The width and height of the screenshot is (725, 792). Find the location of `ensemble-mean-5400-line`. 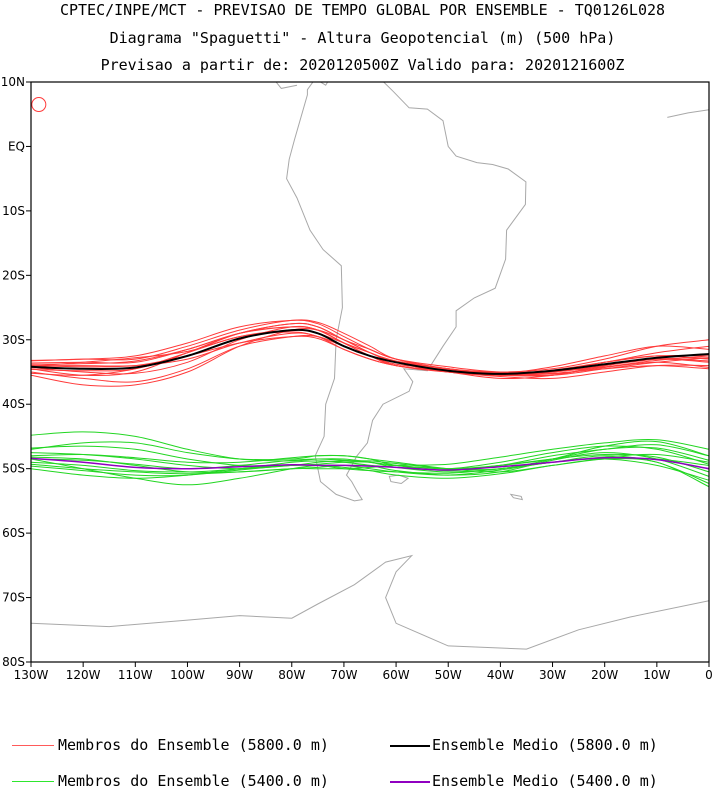

ensemble-mean-5400-line is located at coordinates (370, 463).